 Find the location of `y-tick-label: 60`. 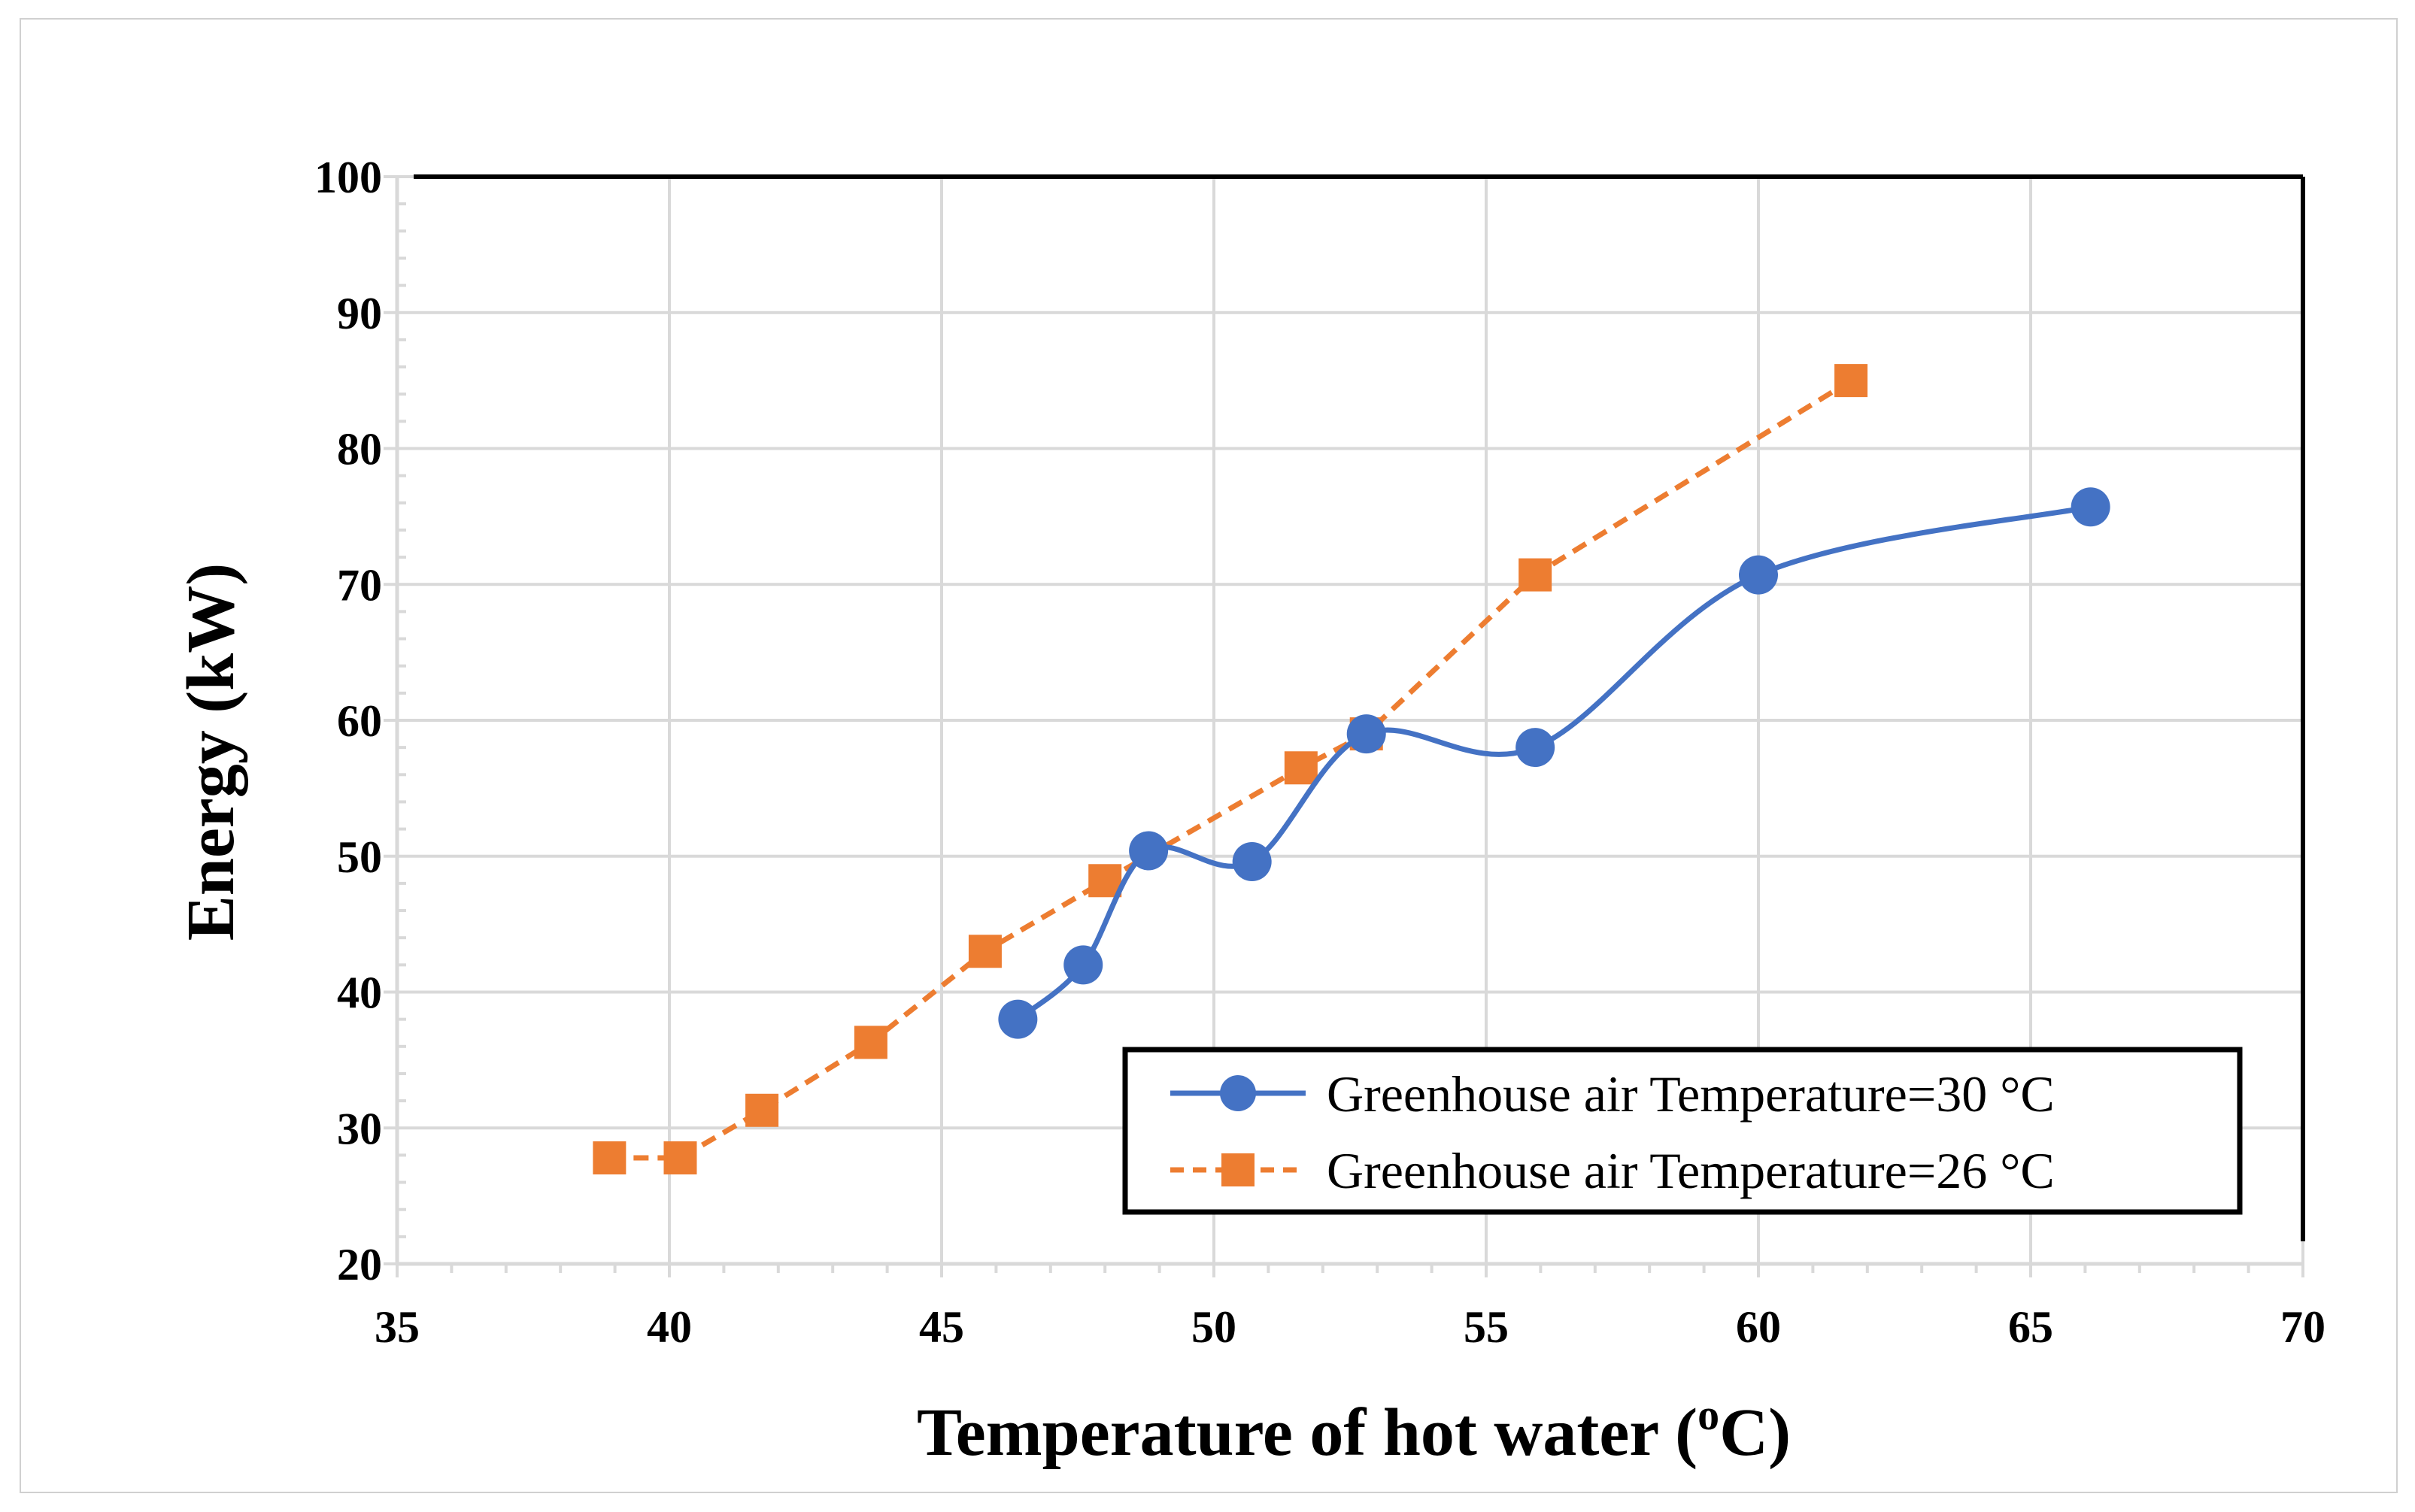

y-tick-label: 60 is located at coordinates (359, 721).